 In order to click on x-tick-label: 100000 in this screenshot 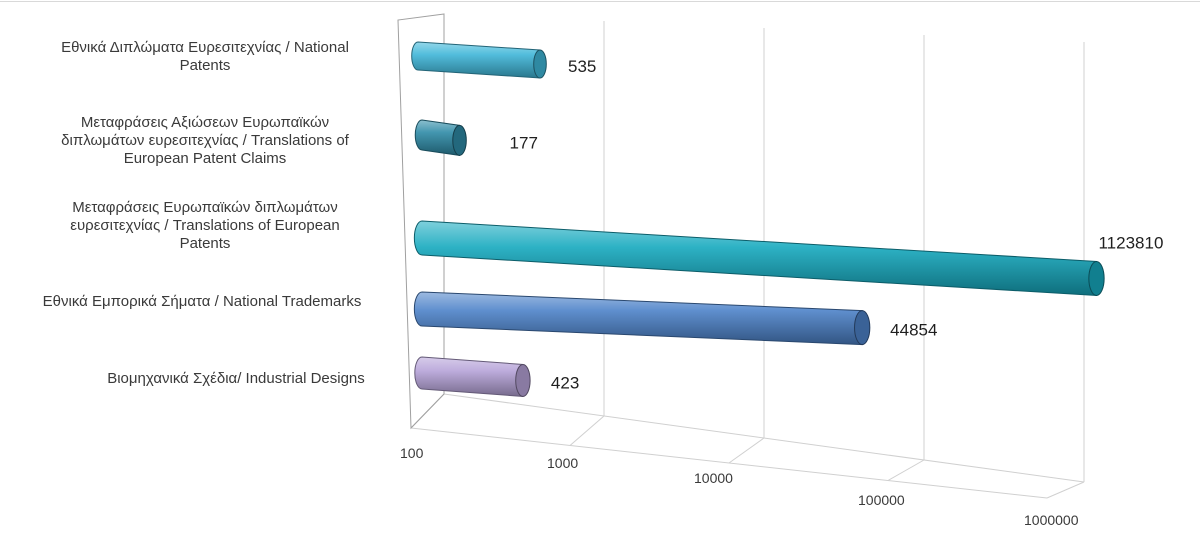, I will do `click(881, 500)`.